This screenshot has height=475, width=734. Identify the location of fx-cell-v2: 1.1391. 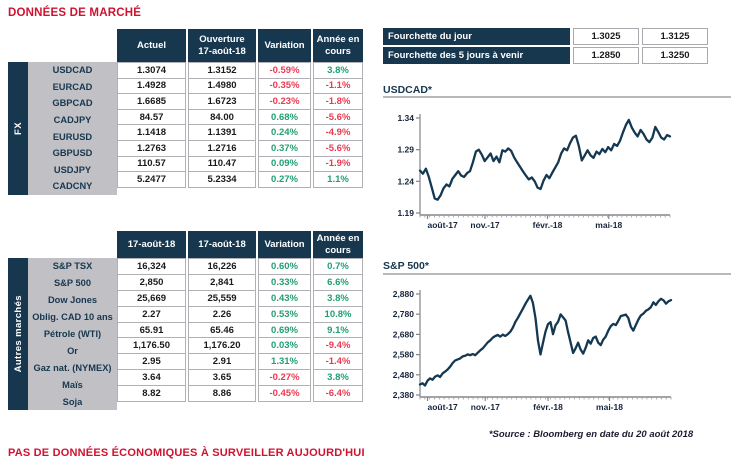
(222, 132).